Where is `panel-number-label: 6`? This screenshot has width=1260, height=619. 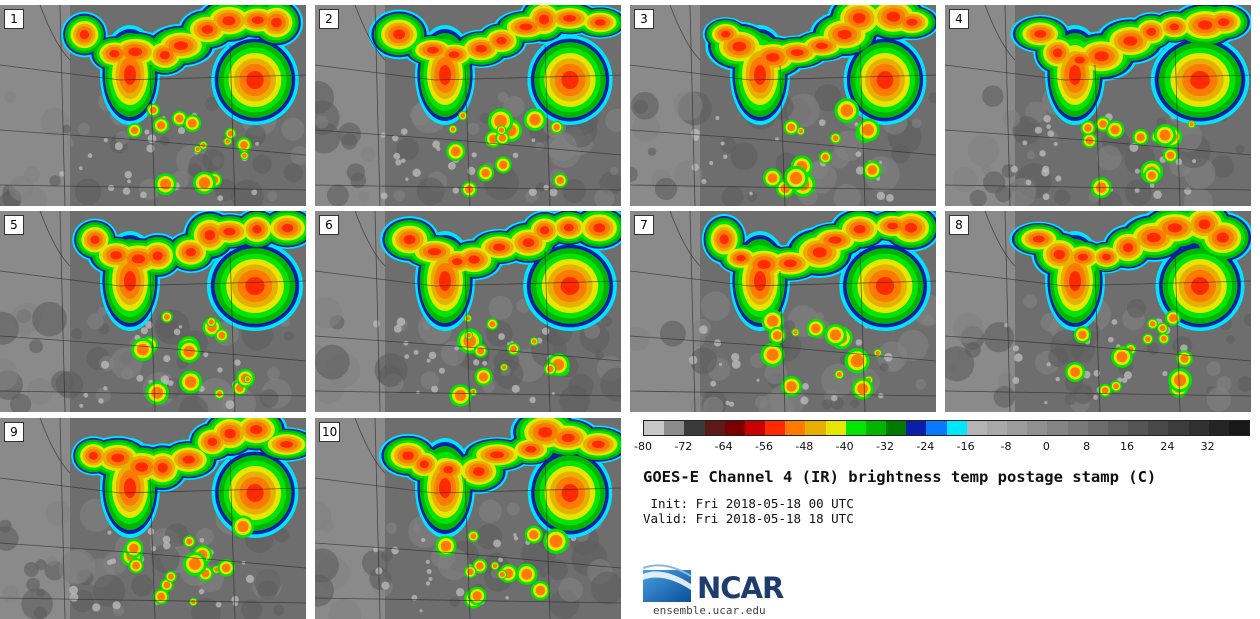
panel-number-label: 6 is located at coordinates (329, 225).